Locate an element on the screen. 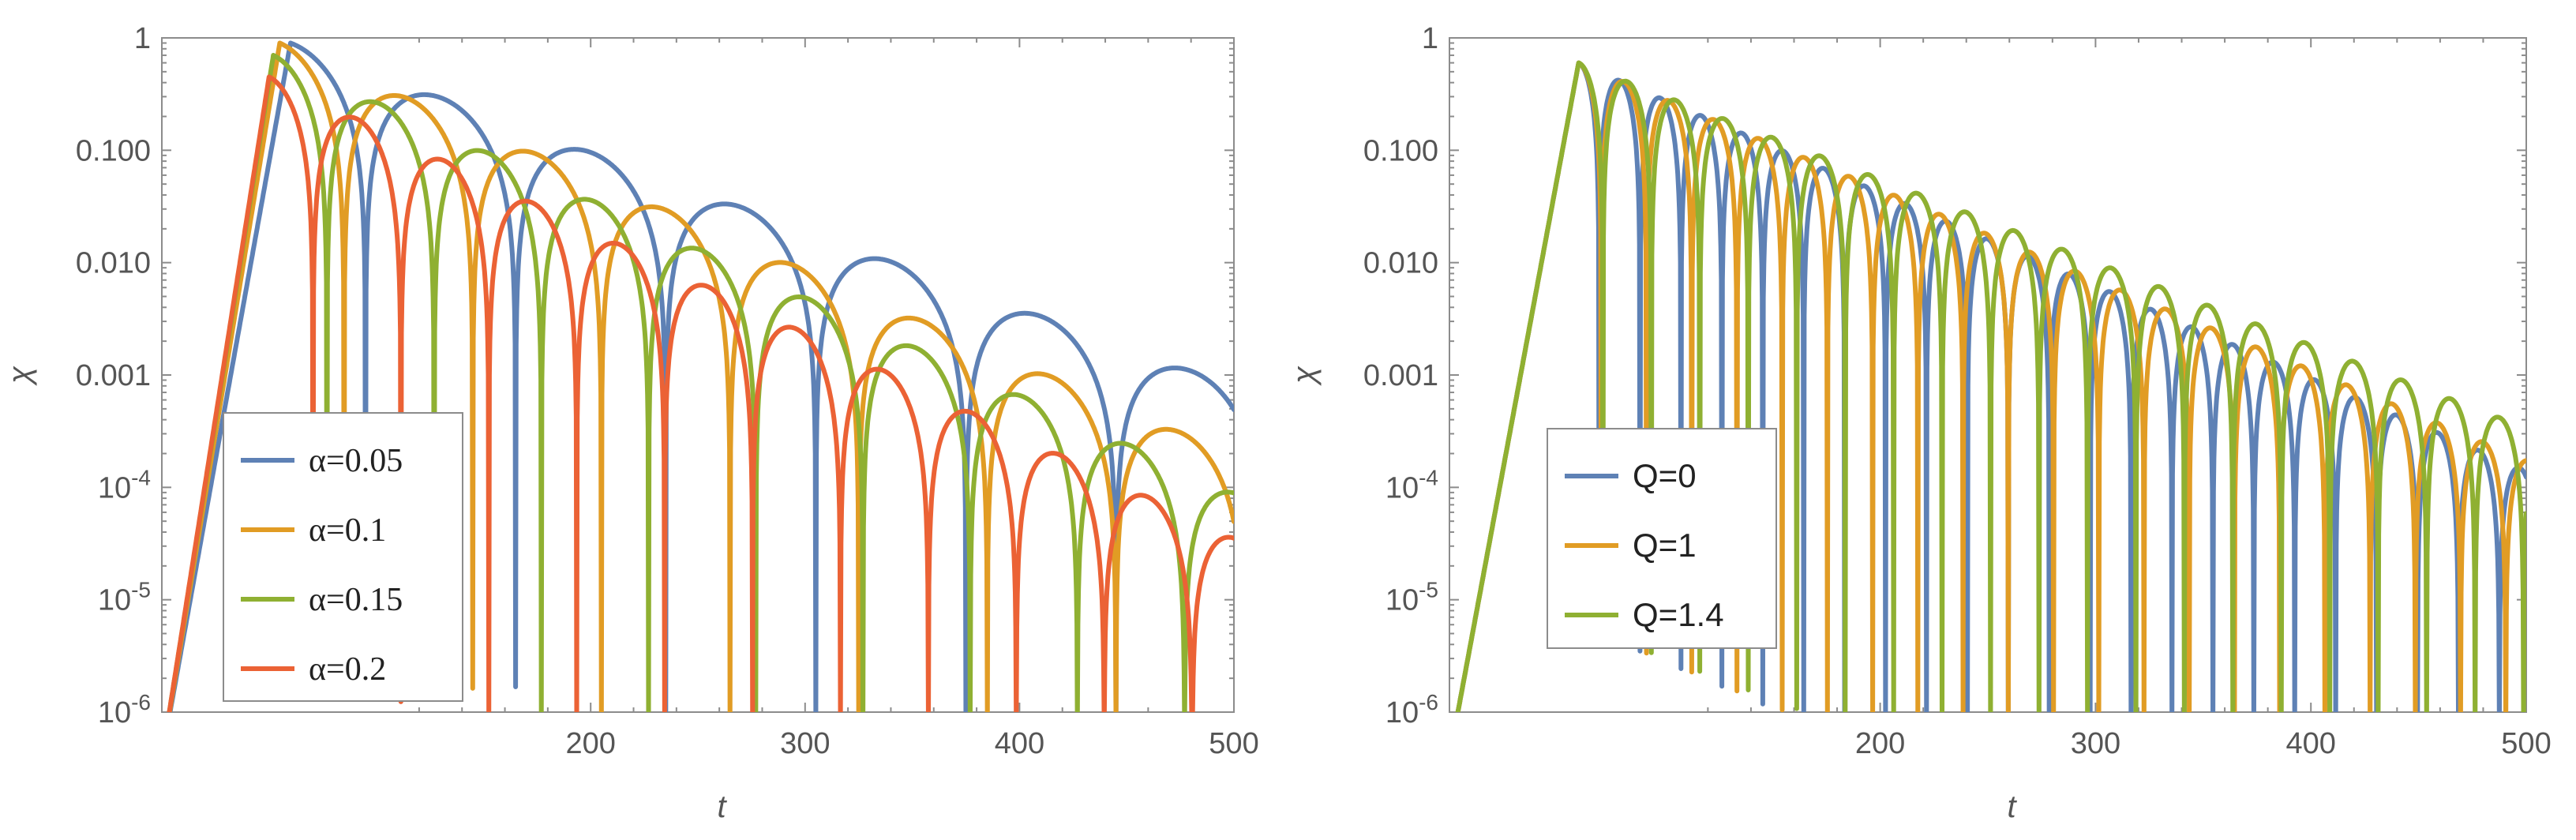 This screenshot has height=840, width=2576. legend-label-3: α=0.2 is located at coordinates (347, 669).